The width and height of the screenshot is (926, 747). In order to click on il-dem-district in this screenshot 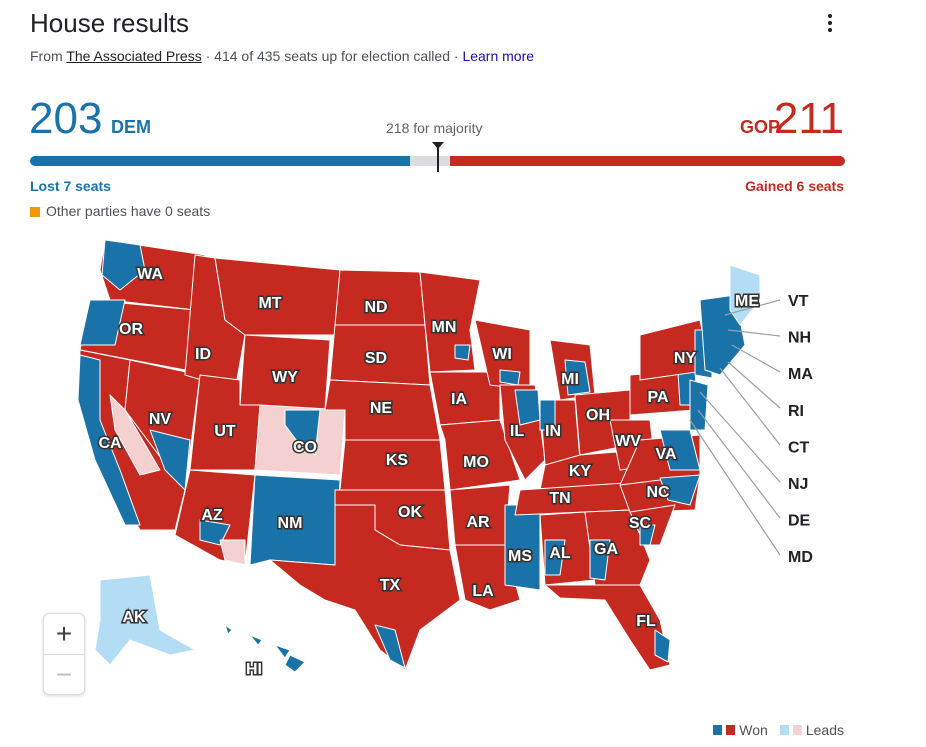, I will do `click(527, 407)`.